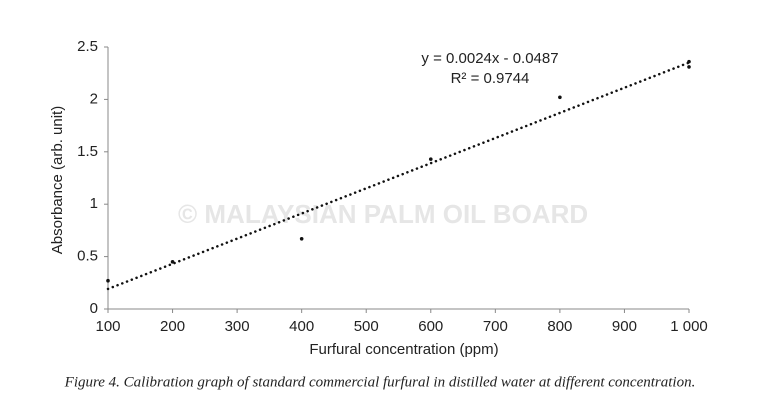 The image size is (757, 418). I want to click on y-tick-label: 0, so click(94, 308).